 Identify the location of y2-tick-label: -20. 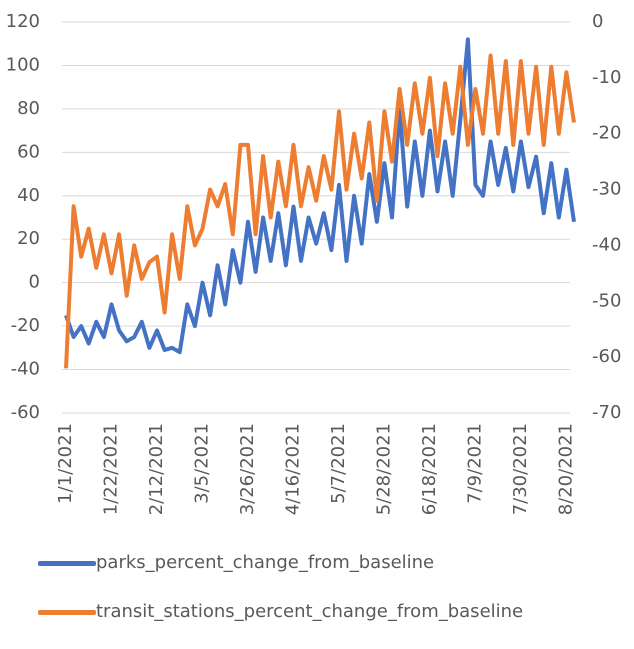
(606, 133).